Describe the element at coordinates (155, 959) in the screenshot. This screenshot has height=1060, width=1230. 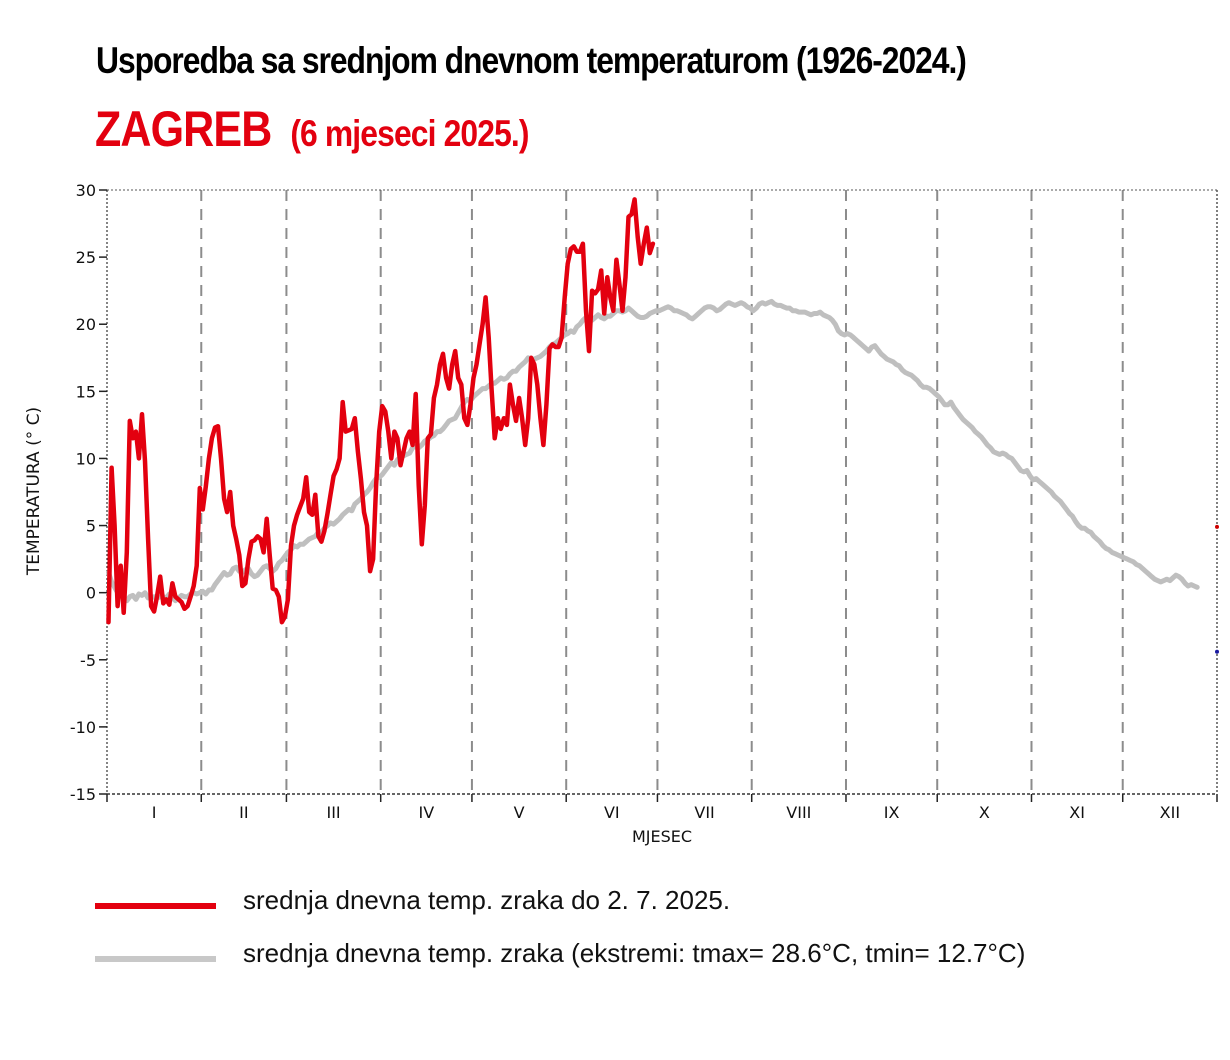
I see `legend-swatch-climatology` at that location.